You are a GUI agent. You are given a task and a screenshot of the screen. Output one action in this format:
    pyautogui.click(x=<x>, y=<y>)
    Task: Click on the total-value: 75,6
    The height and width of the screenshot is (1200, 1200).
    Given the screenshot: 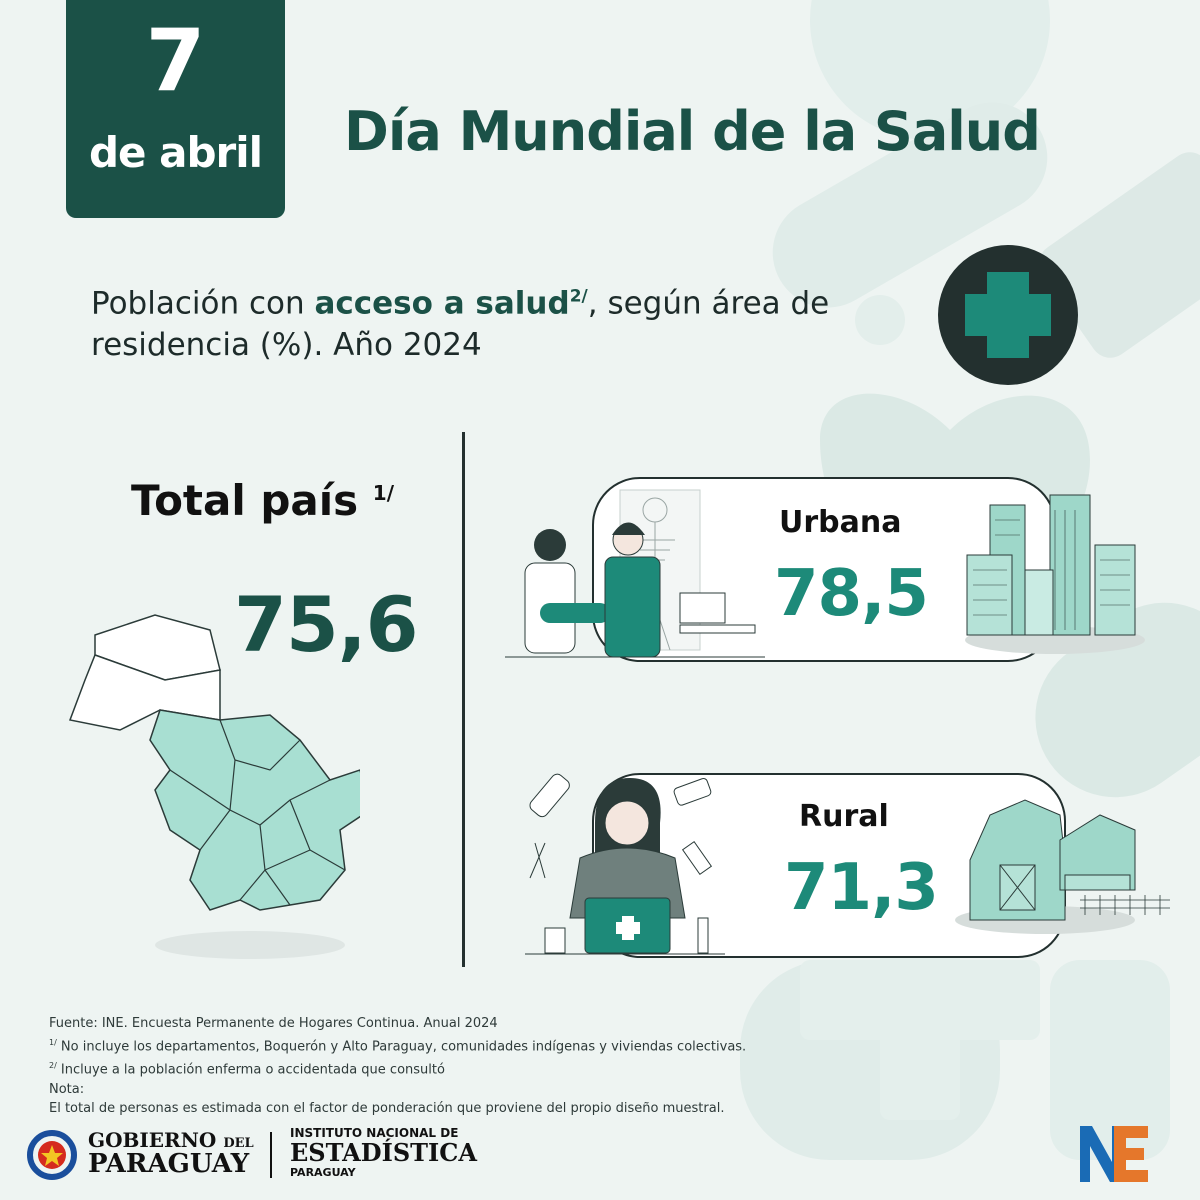 What is the action you would take?
    pyautogui.click(x=326, y=624)
    